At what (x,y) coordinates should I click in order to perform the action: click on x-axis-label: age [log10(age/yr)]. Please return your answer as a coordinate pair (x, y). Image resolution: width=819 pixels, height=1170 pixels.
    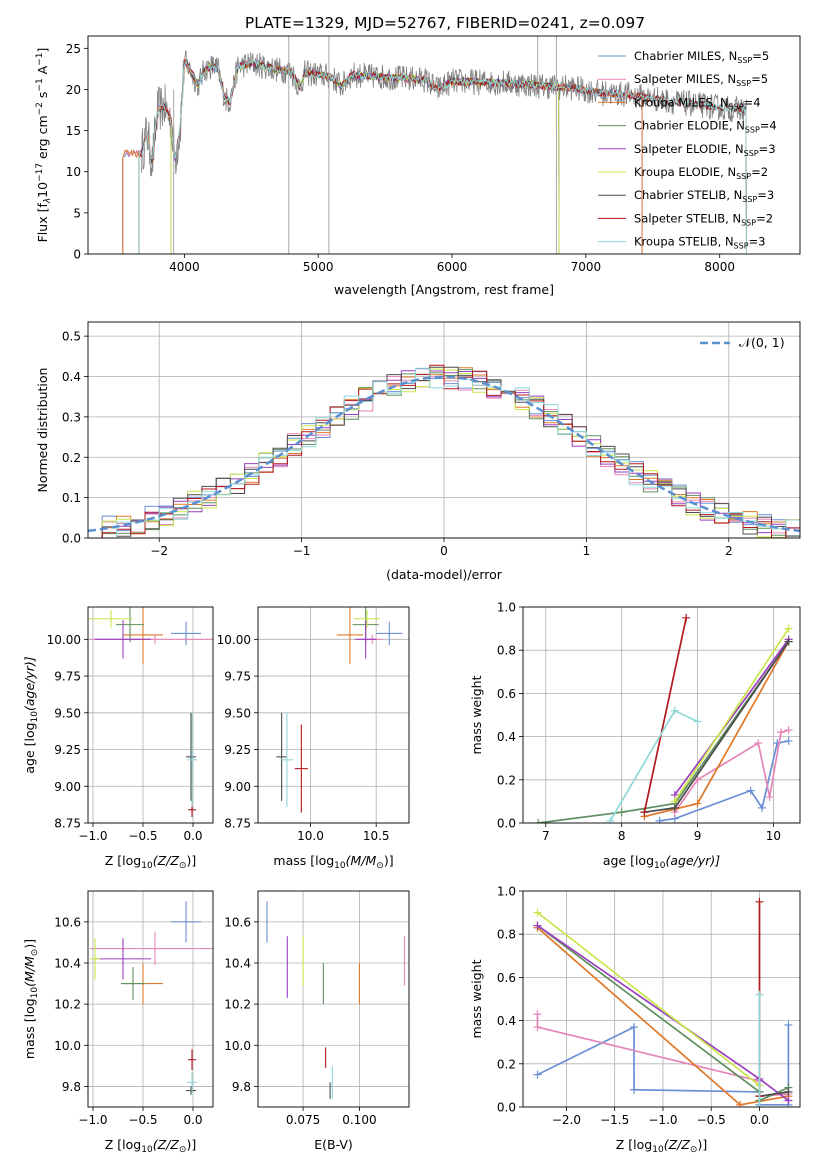
    Looking at the image, I should click on (661, 862).